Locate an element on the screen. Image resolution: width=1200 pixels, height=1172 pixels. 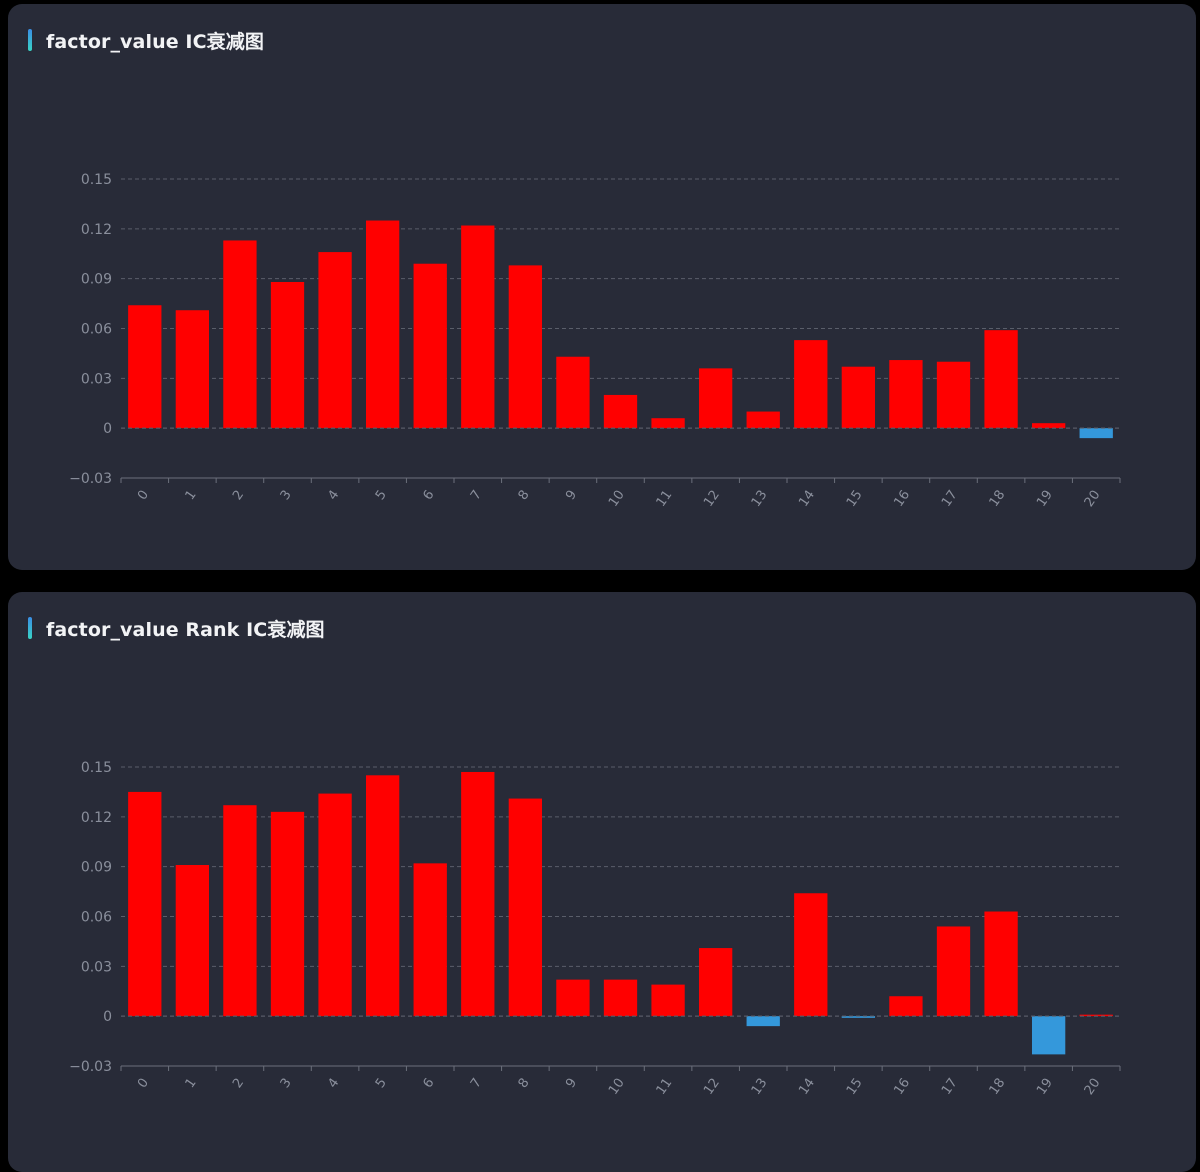
x-tick-label: 3 is located at coordinates (286, 495).